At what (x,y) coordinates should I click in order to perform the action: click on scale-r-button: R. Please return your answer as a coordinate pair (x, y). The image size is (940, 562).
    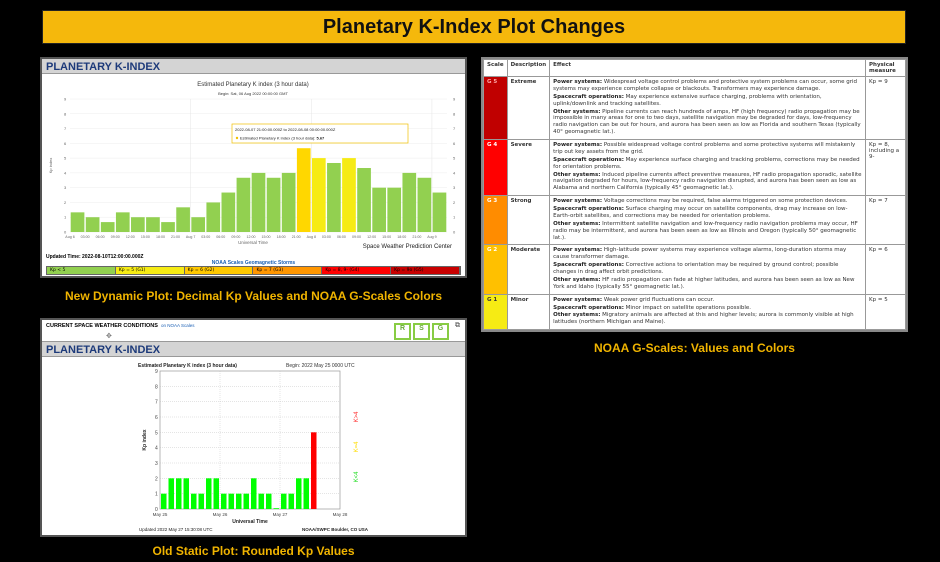
    Looking at the image, I should click on (402, 331).